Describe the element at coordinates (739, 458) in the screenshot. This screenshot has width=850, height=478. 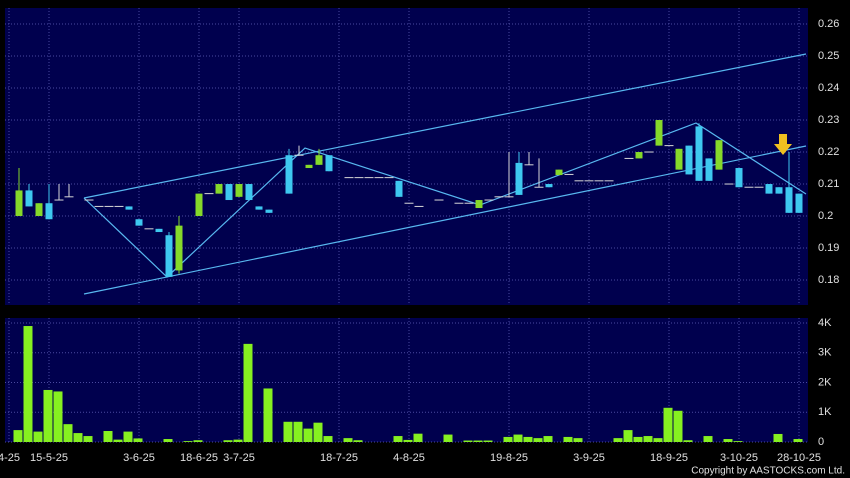
I see `x-tick-label: 3-10-25` at that location.